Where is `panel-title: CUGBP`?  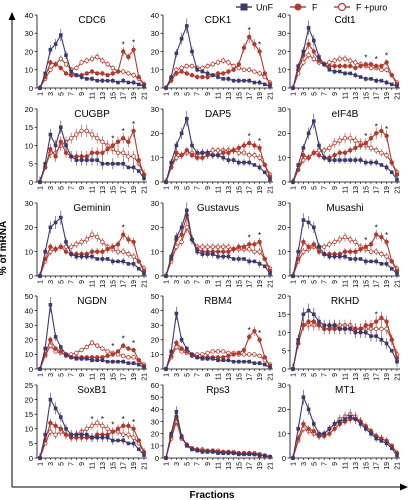 panel-title: CUGBP is located at coordinates (92, 114).